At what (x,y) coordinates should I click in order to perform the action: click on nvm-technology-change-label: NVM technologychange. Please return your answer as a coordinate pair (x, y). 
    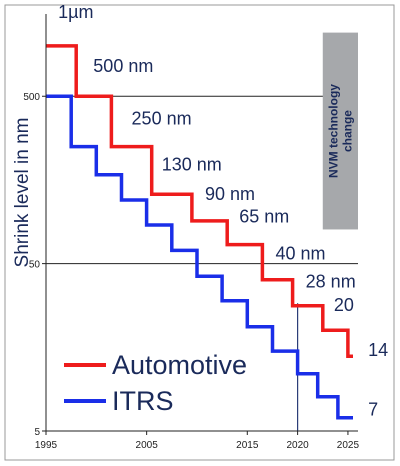
    Looking at the image, I should click on (340, 131).